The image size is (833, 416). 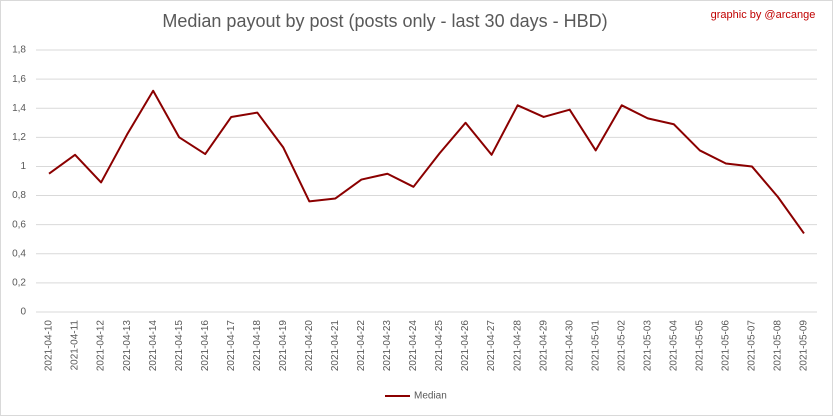 What do you see at coordinates (283, 346) in the screenshot?
I see `x-tick-label: 2021-04-19` at bounding box center [283, 346].